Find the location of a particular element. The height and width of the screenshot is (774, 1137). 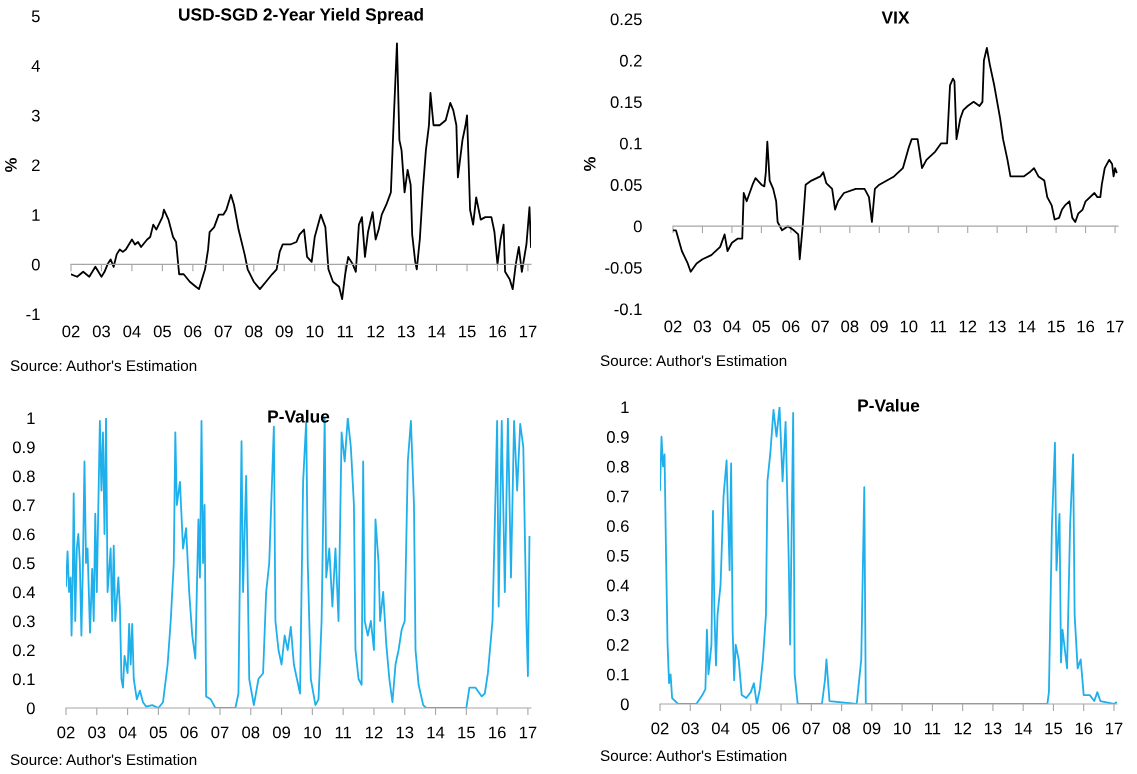

y-tick-label: -1 is located at coordinates (33, 314).